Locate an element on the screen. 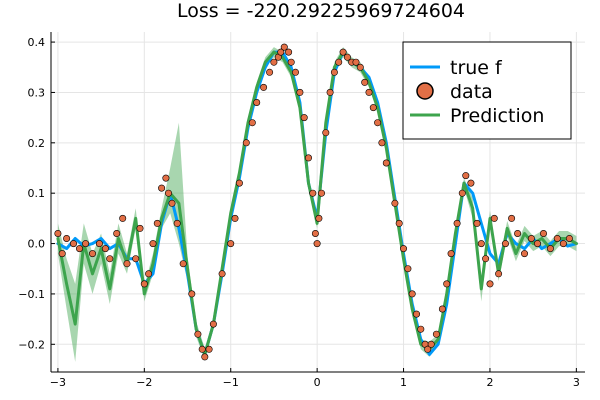 The image size is (600, 400). legend-label-true-f: true f is located at coordinates (476, 68).